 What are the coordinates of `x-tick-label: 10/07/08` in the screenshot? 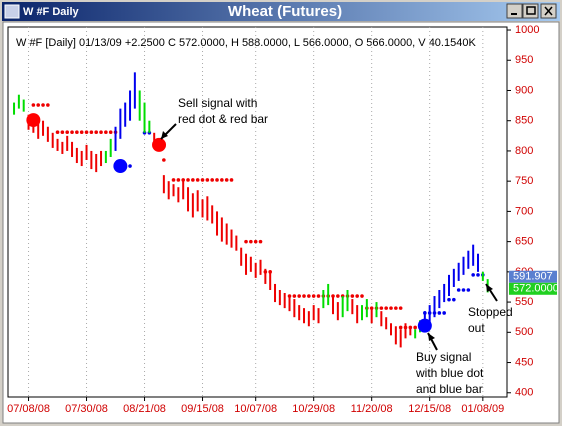 It's located at (255, 409).